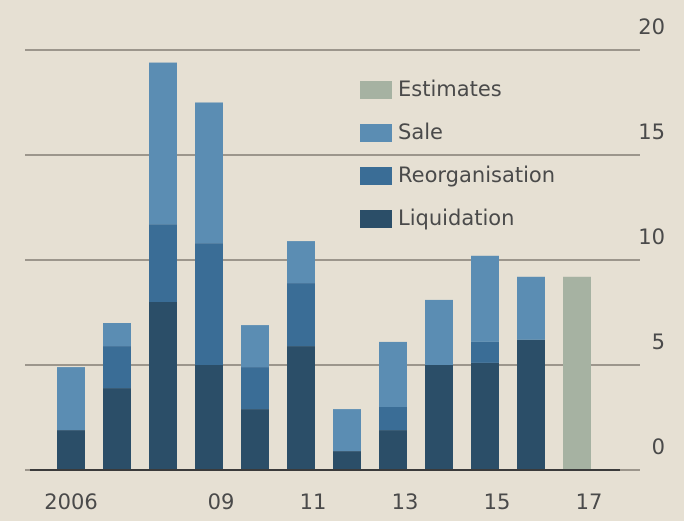  I want to click on y-tick-label: 0, so click(658, 447).